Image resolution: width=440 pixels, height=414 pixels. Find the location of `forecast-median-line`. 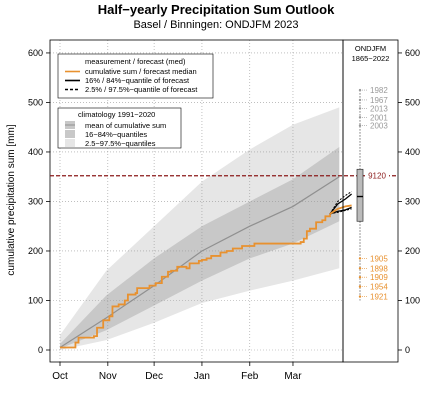

forecast-median-line is located at coordinates (340, 209).